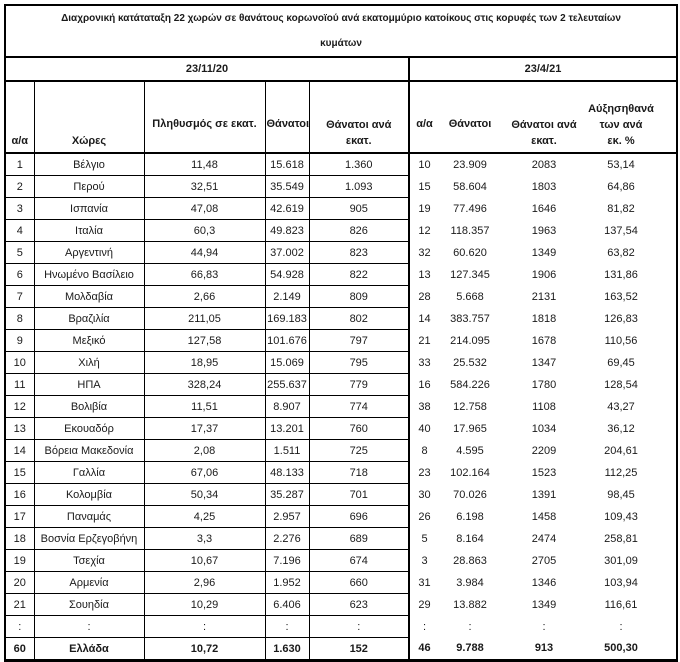 The height and width of the screenshot is (662, 680). I want to click on cell-country: Σουηδία, so click(89, 604).